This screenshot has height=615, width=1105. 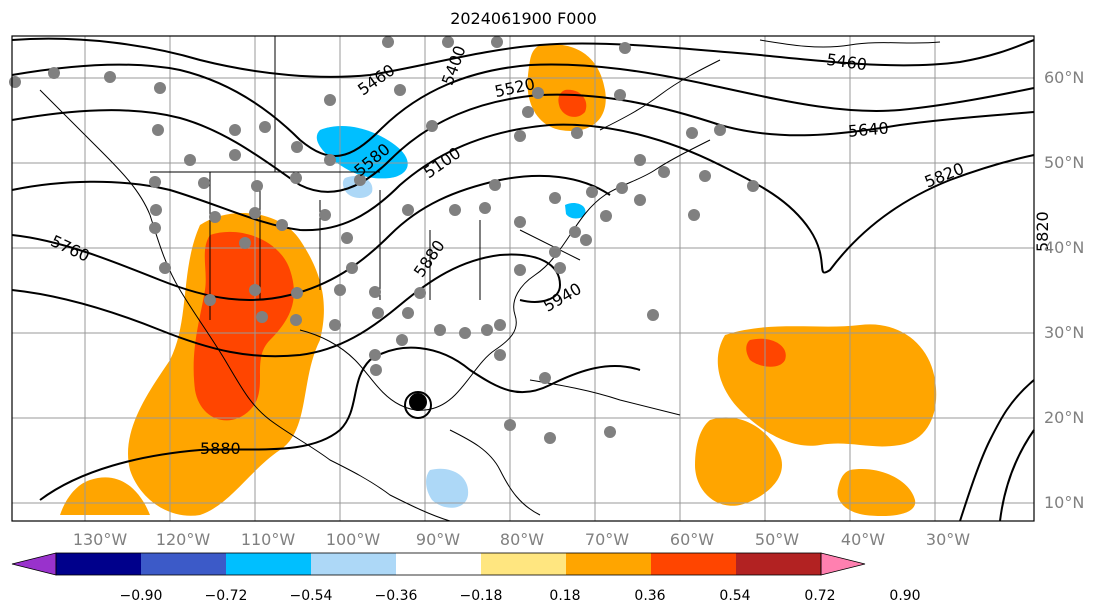 What do you see at coordinates (396, 596) in the screenshot?
I see `colorbar-tick-label: −0.36` at bounding box center [396, 596].